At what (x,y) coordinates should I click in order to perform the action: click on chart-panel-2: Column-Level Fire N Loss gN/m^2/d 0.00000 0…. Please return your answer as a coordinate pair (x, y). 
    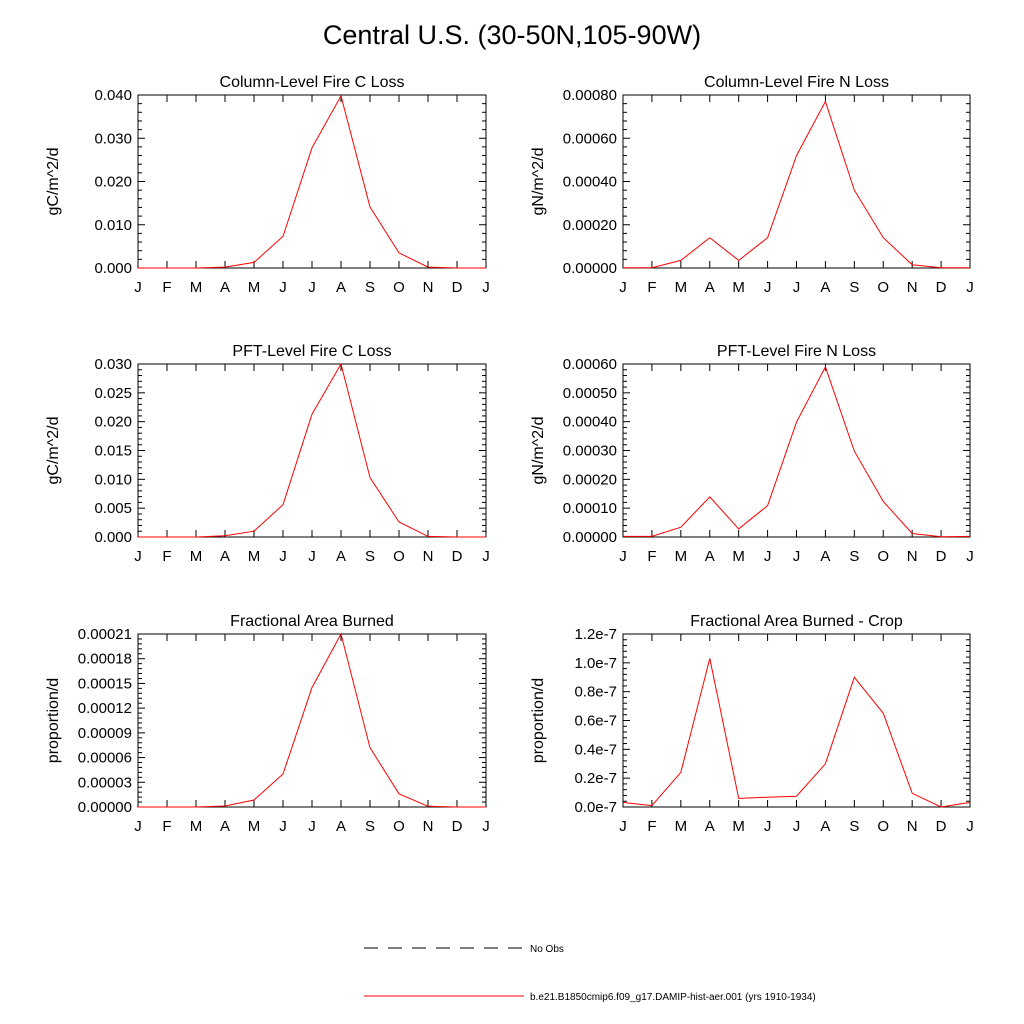
    Looking at the image, I should click on (752, 185).